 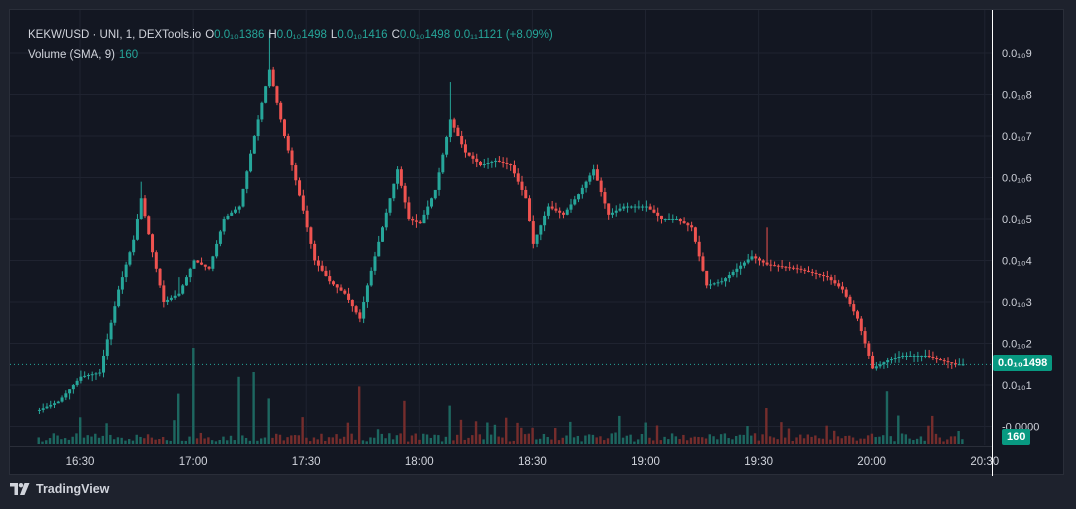 What do you see at coordinates (306, 462) in the screenshot?
I see `x-tick-label: 17:30` at bounding box center [306, 462].